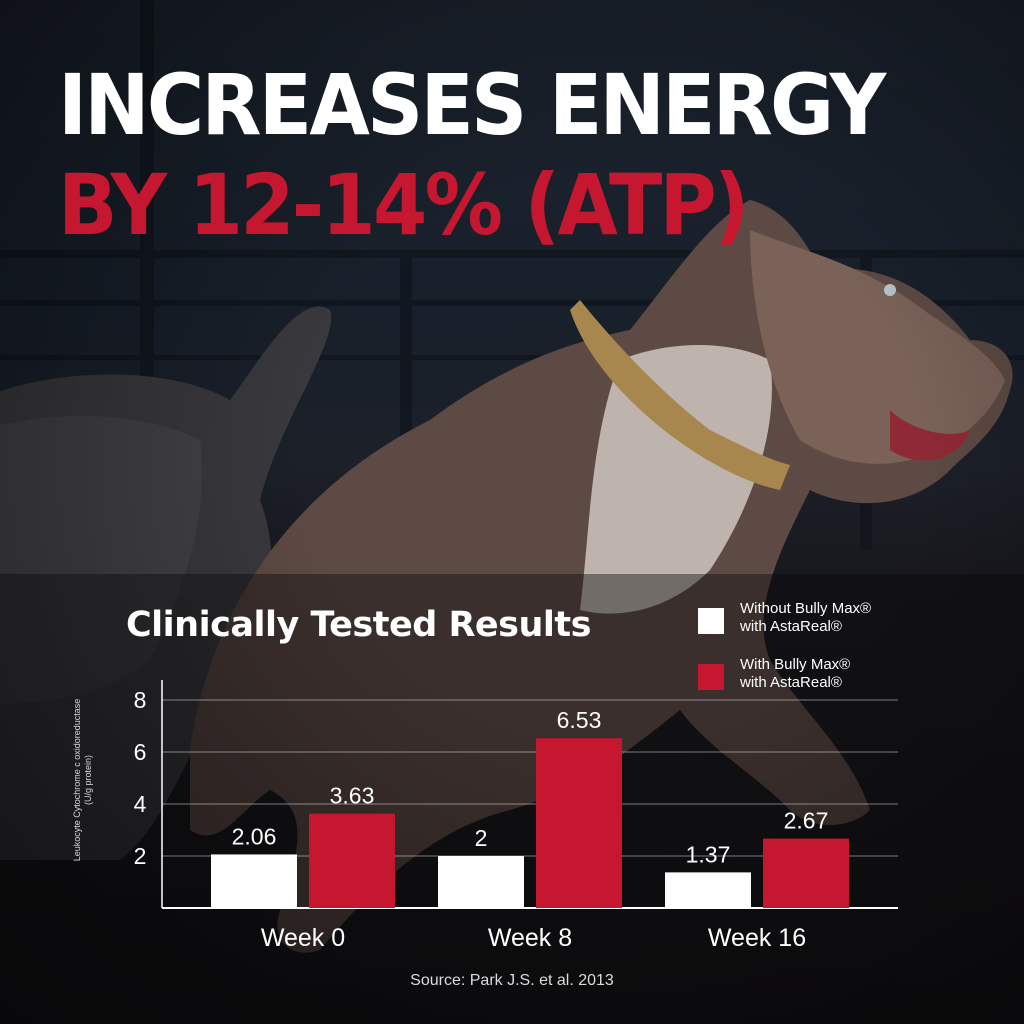 Image resolution: width=1024 pixels, height=1024 pixels. What do you see at coordinates (472, 105) in the screenshot?
I see `headline-line-1: INCREASES ENERGY` at bounding box center [472, 105].